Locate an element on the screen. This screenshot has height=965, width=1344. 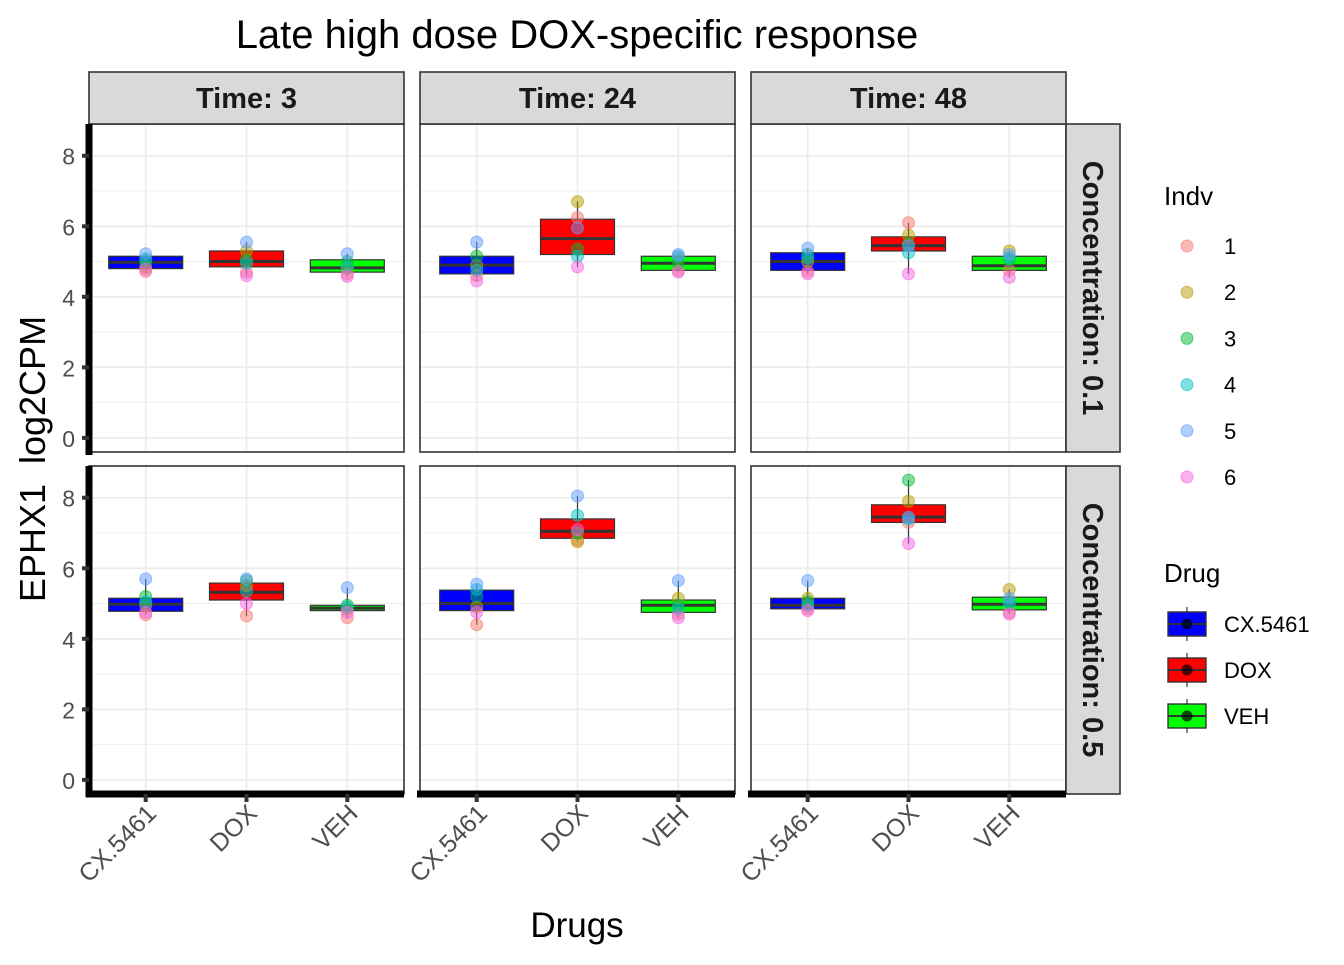
column-strip-label: Time: 3 is located at coordinates (246, 99).